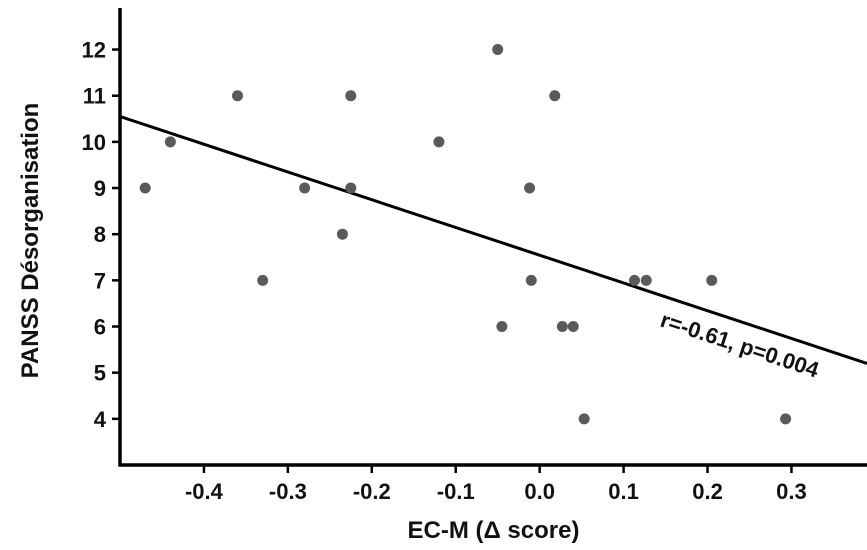 The width and height of the screenshot is (867, 550). Describe the element at coordinates (739, 345) in the screenshot. I see `correlation-annotation: r=-0.61, p=0.004` at that location.